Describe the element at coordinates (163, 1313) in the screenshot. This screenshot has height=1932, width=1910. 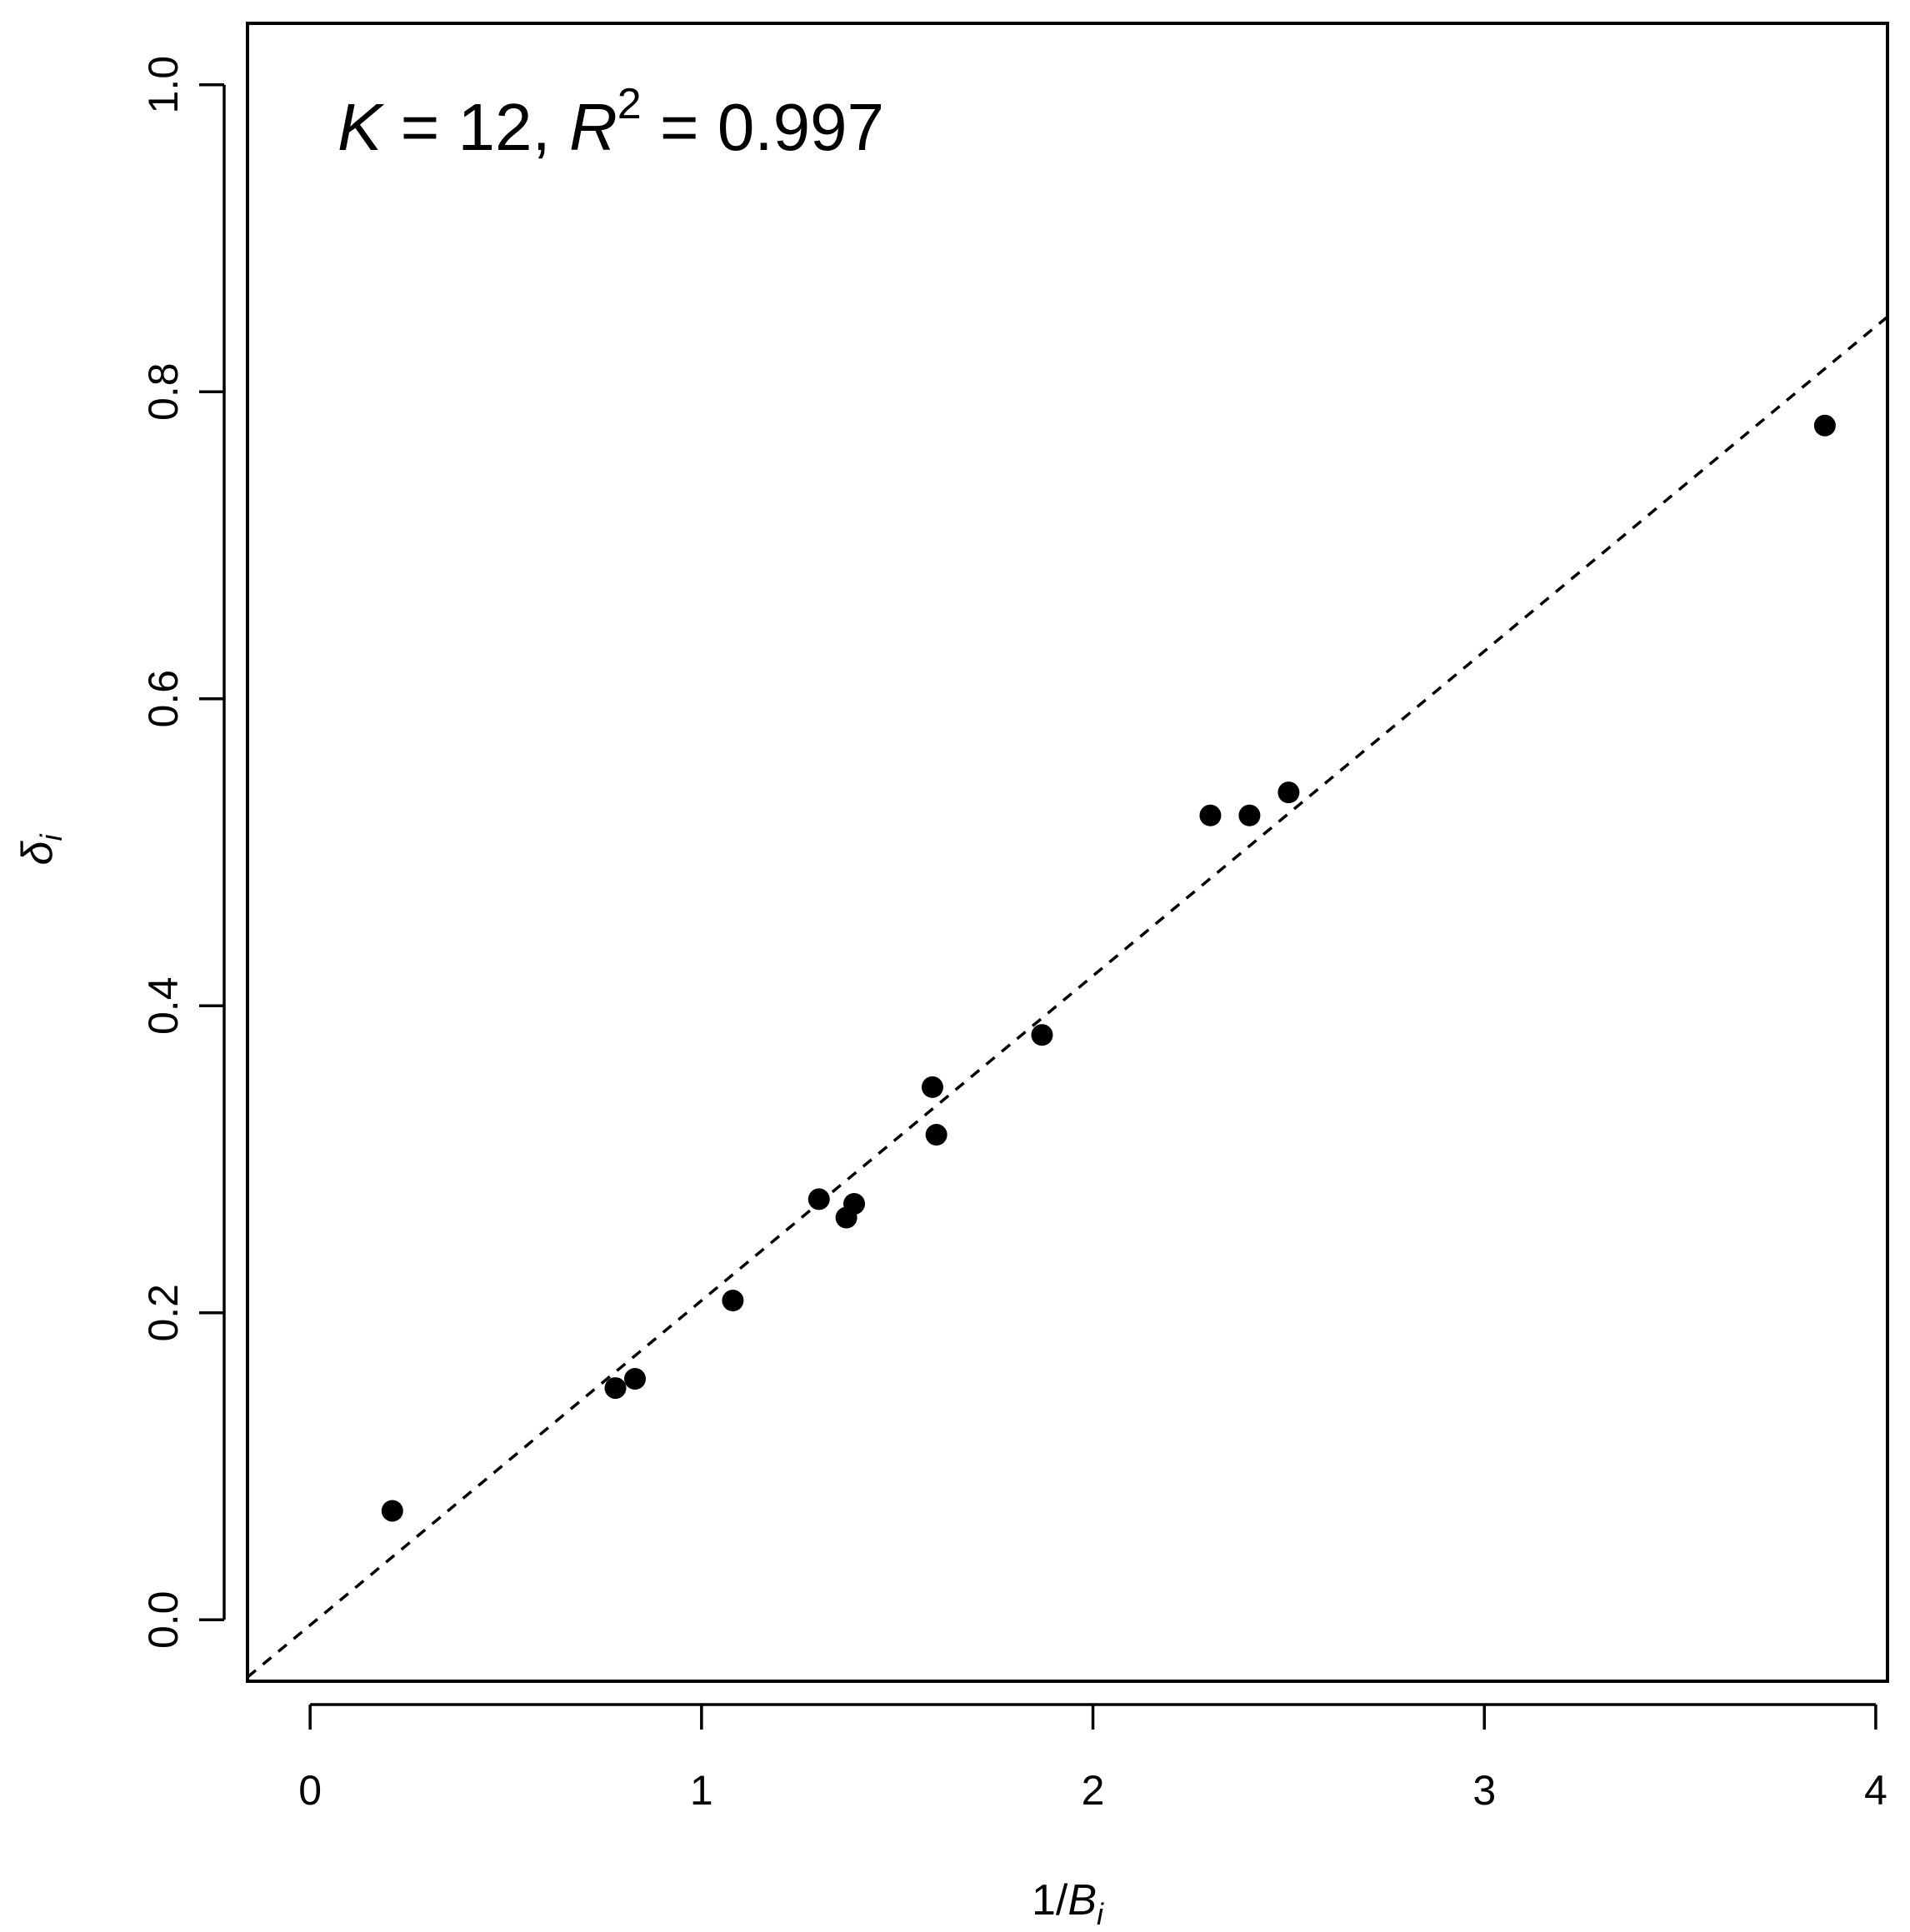
I see `y-tick-label: 0.2` at that location.